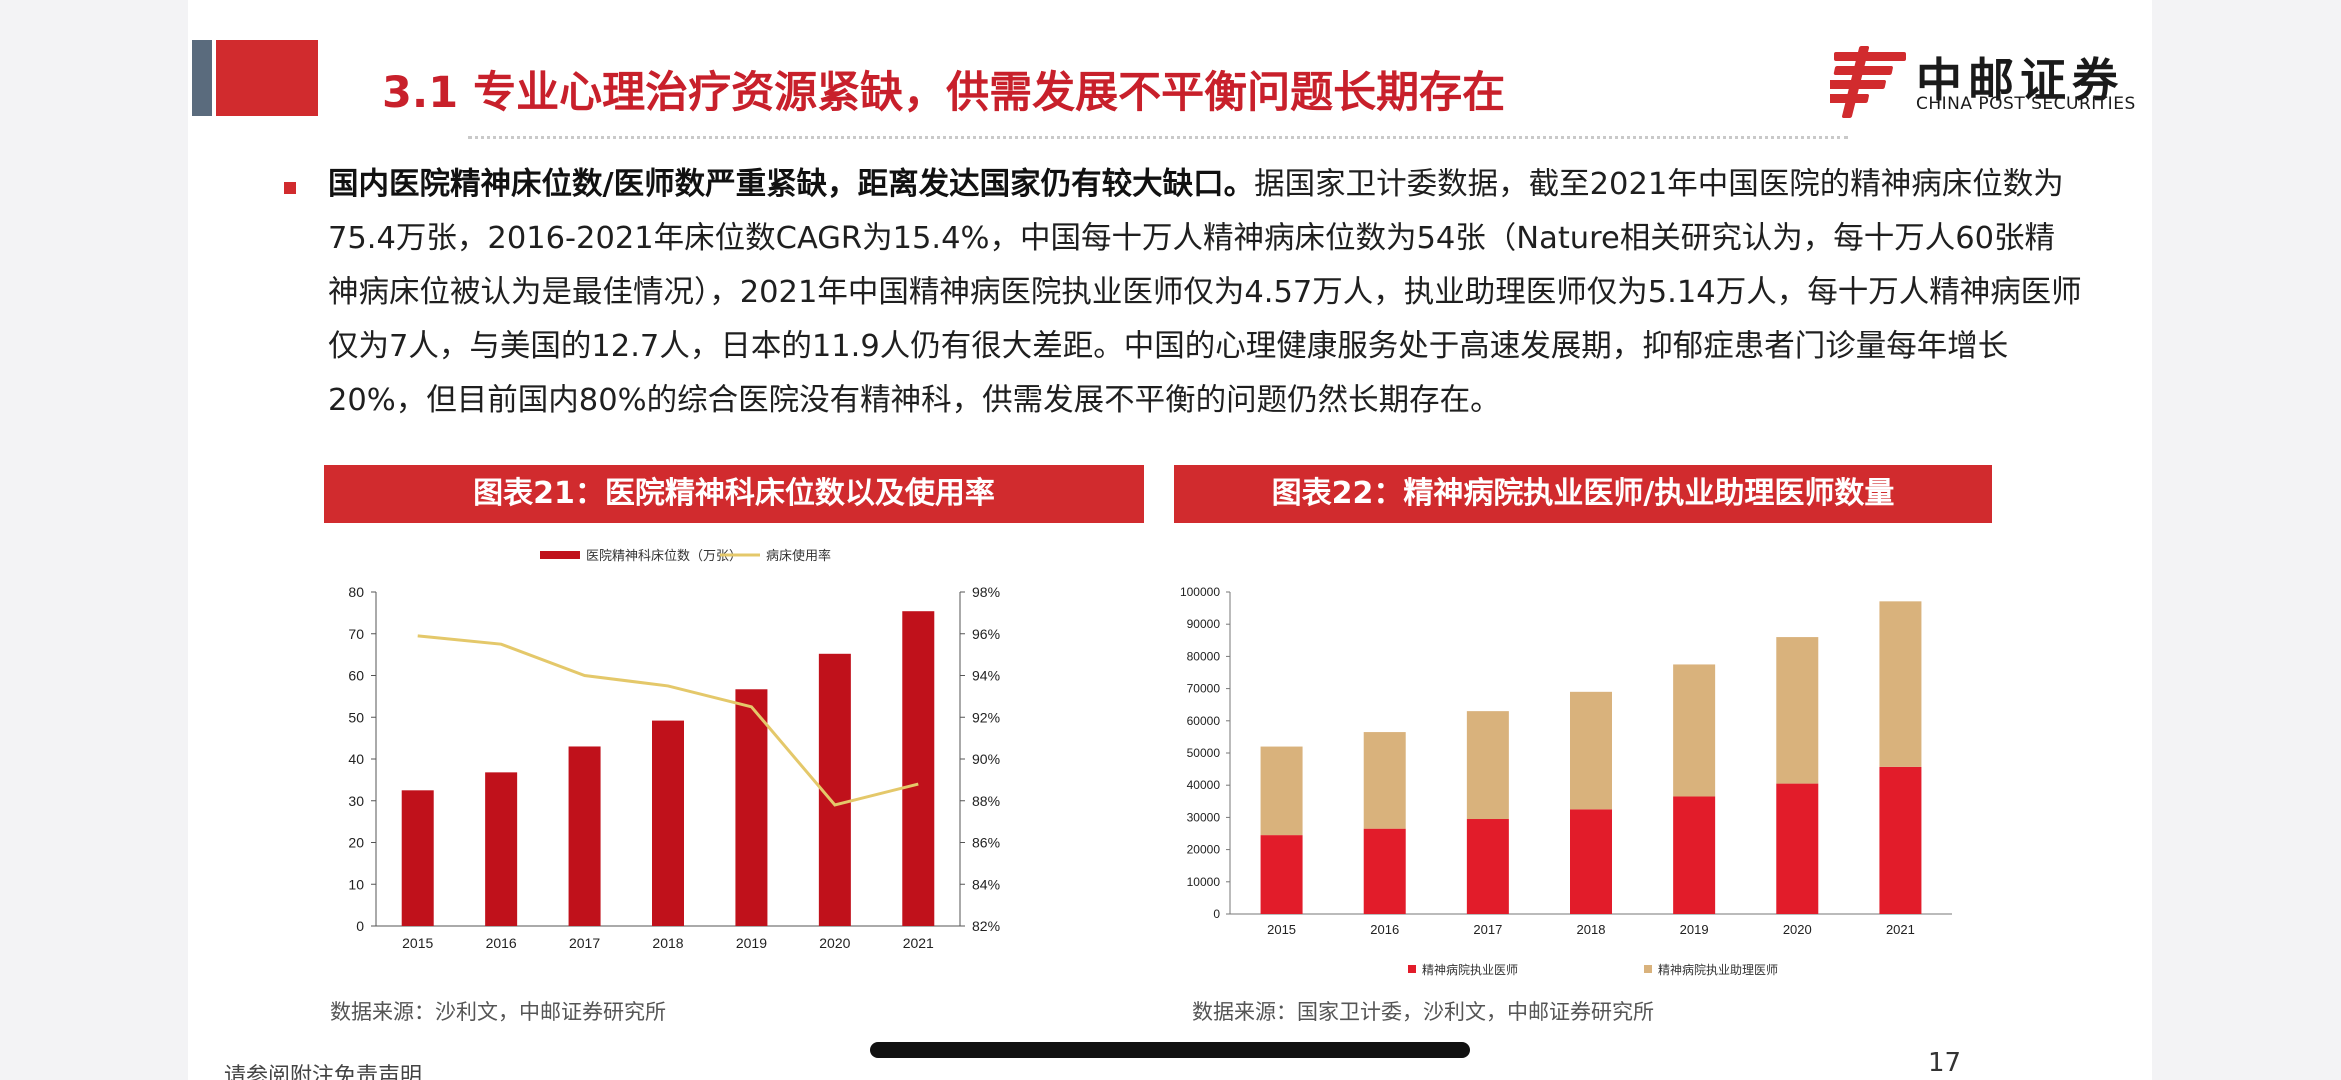 Image resolution: width=2341 pixels, height=1080 pixels. What do you see at coordinates (1694, 929) in the screenshot?
I see `chart22-xtick-label: 2019` at bounding box center [1694, 929].